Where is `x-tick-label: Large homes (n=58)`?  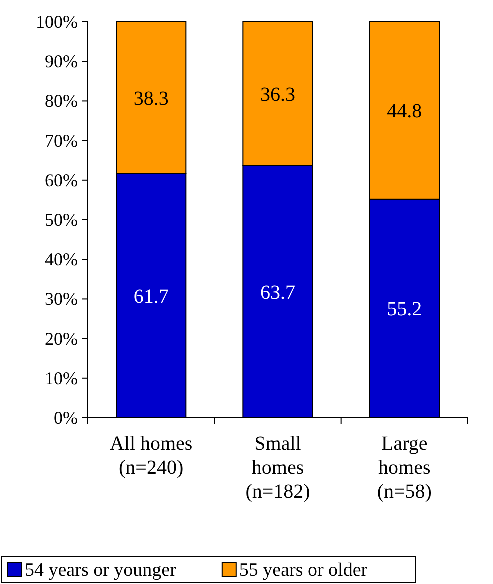
x-tick-label: Large homes (n=58) is located at coordinates (404, 468).